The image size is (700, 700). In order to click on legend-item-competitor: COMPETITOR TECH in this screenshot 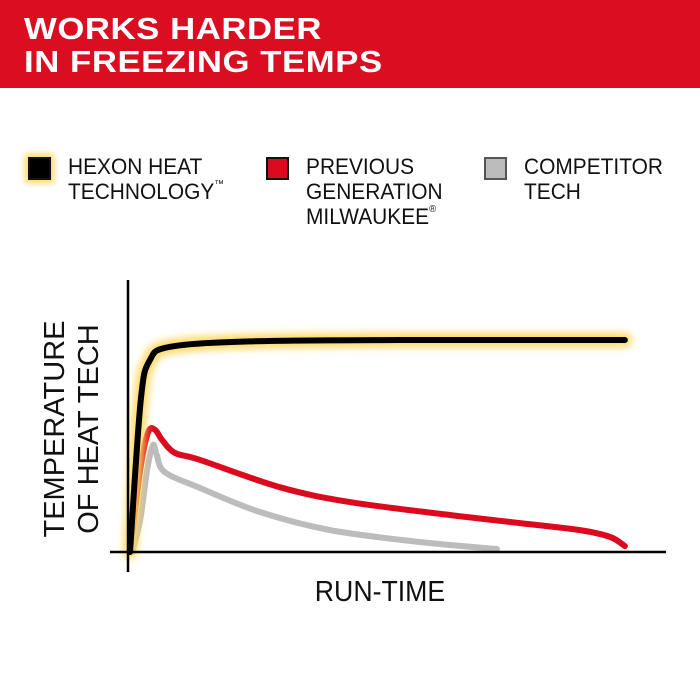, I will do `click(577, 179)`.